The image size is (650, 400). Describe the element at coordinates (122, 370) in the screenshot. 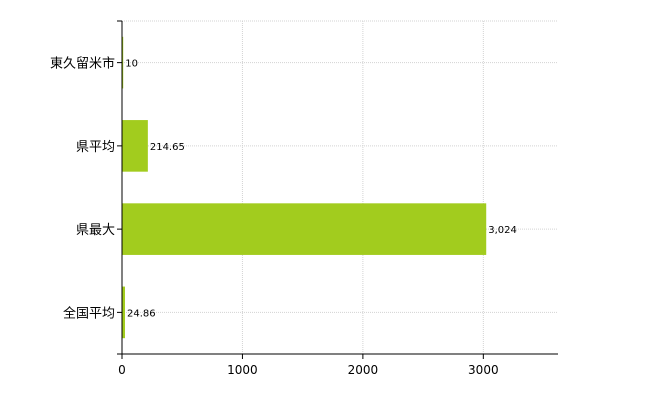

I see `x-tick-label: 0` at that location.